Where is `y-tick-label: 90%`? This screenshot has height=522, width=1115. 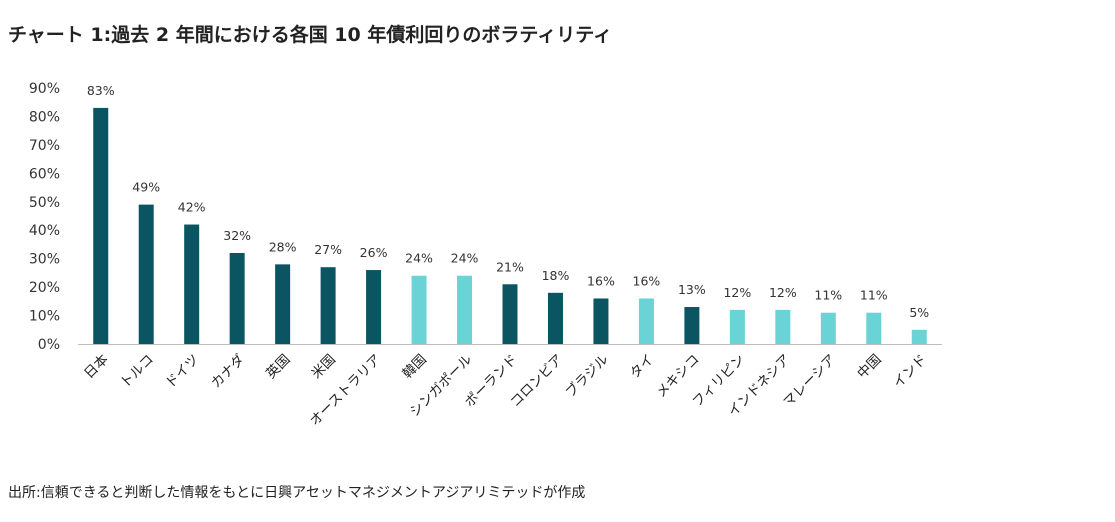 y-tick-label: 90% is located at coordinates (44, 89).